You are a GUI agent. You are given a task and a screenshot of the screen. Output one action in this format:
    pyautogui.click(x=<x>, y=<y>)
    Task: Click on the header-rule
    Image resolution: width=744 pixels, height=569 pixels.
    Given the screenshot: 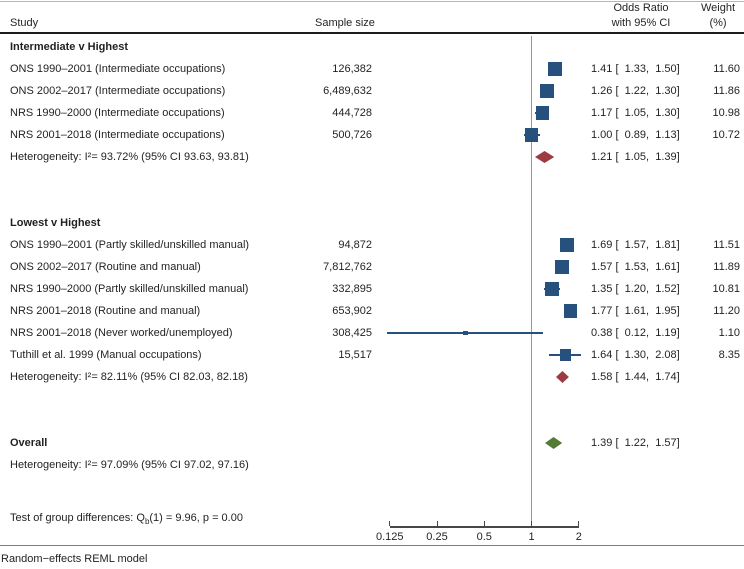 What is the action you would take?
    pyautogui.click(x=372, y=33)
    